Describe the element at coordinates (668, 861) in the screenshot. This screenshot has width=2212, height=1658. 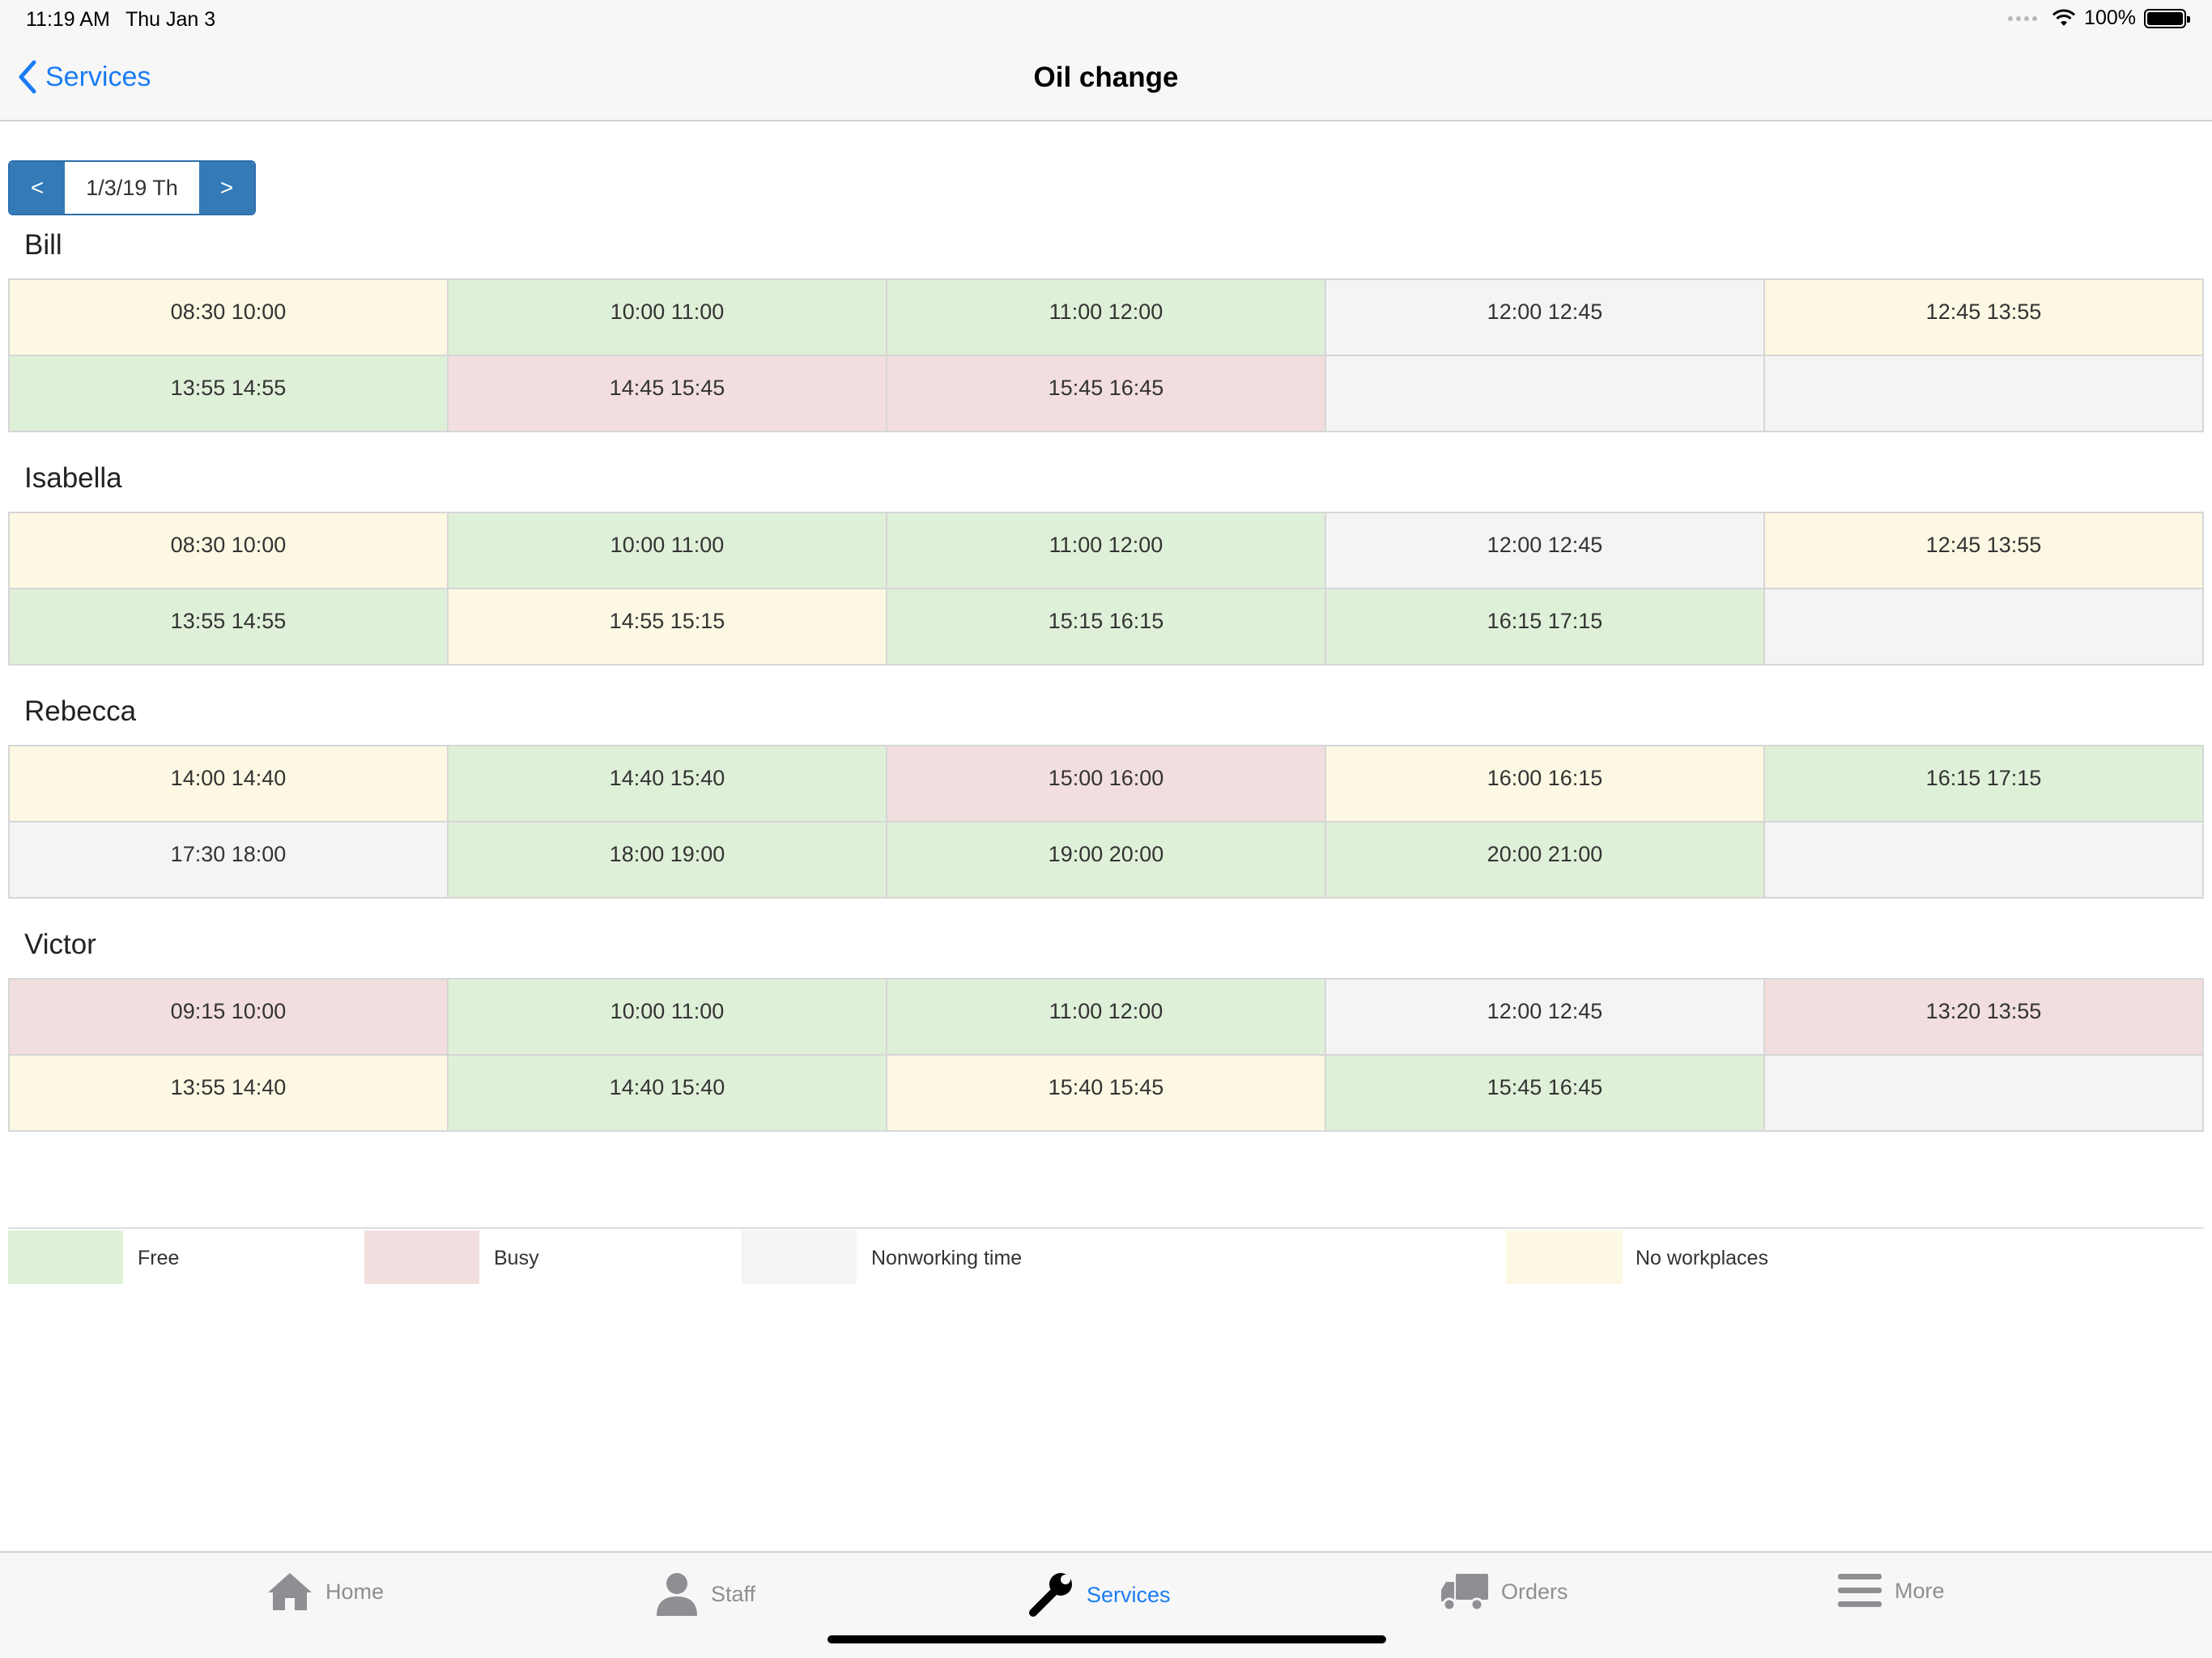
I see `time-slot-free: 18:00 19:00` at that location.